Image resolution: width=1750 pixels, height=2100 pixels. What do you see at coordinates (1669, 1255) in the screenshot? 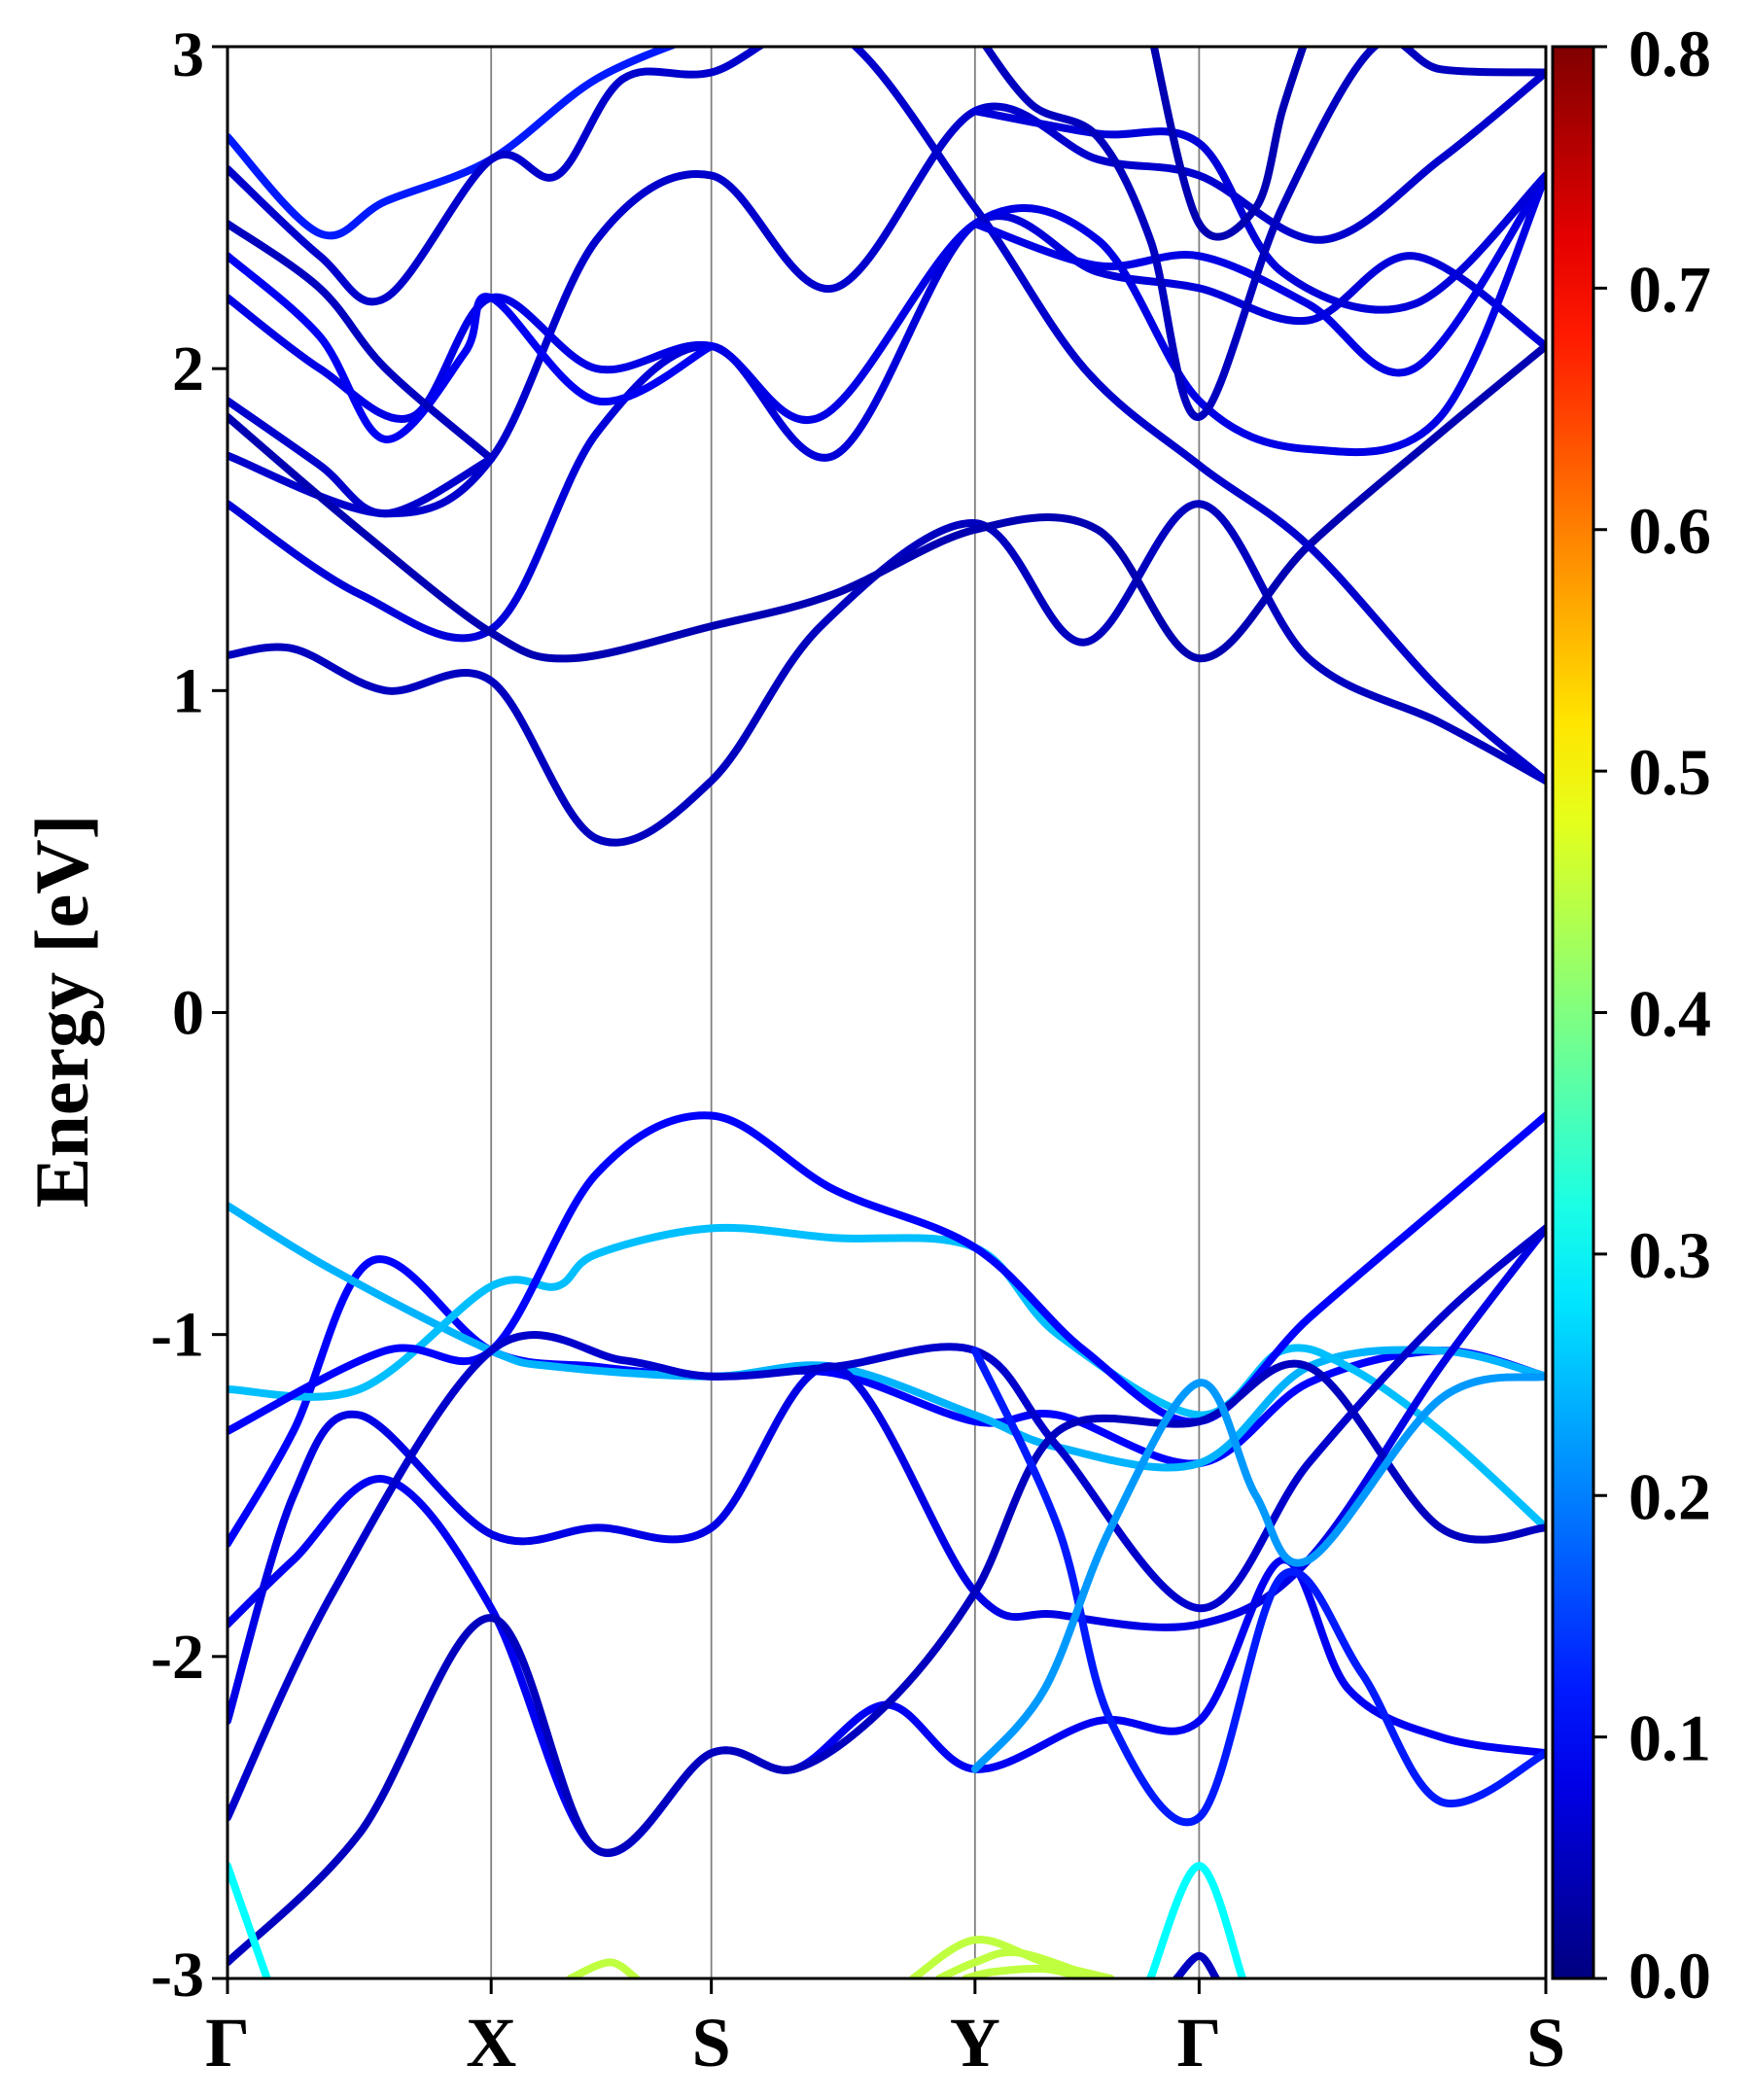
I see `colorbar-tick-label: 0.3` at bounding box center [1669, 1255].